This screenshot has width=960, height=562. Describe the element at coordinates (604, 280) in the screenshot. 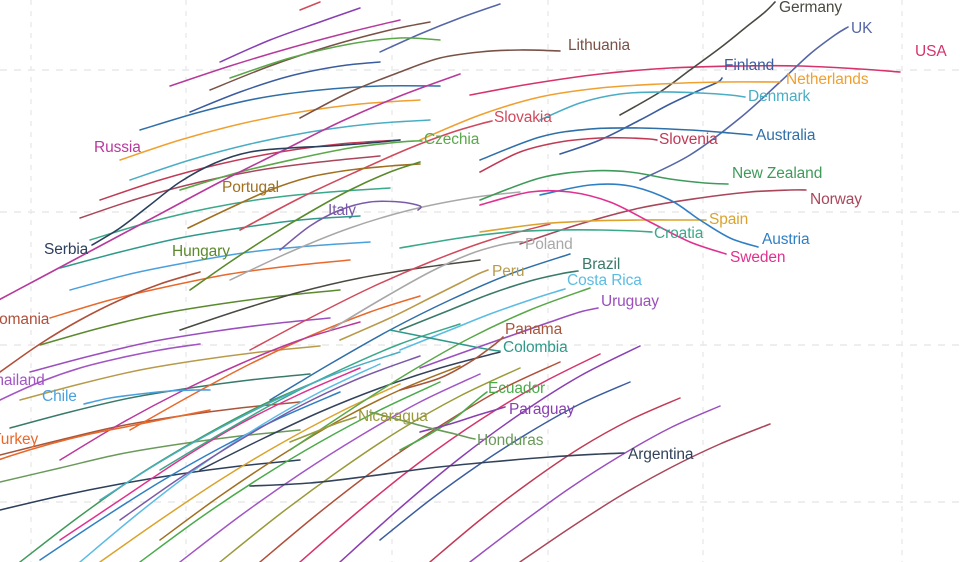

I see `series-label-costa-rica: Costa Rica` at that location.